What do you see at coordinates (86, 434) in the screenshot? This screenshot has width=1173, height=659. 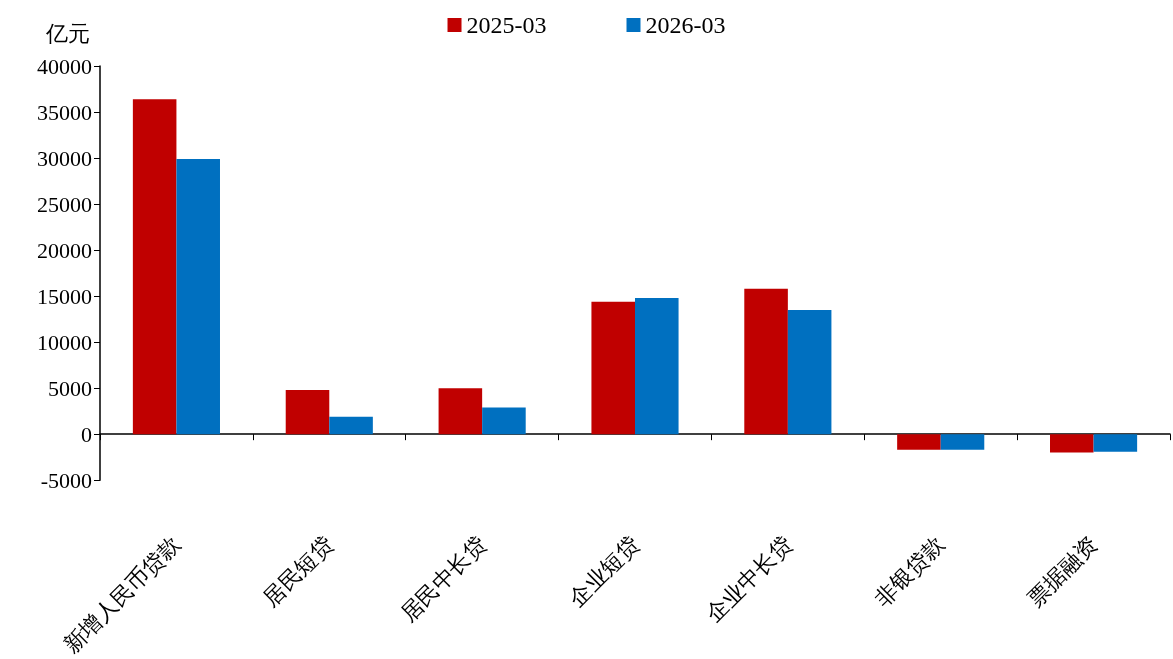 I see `y-tick-label: 0` at bounding box center [86, 434].